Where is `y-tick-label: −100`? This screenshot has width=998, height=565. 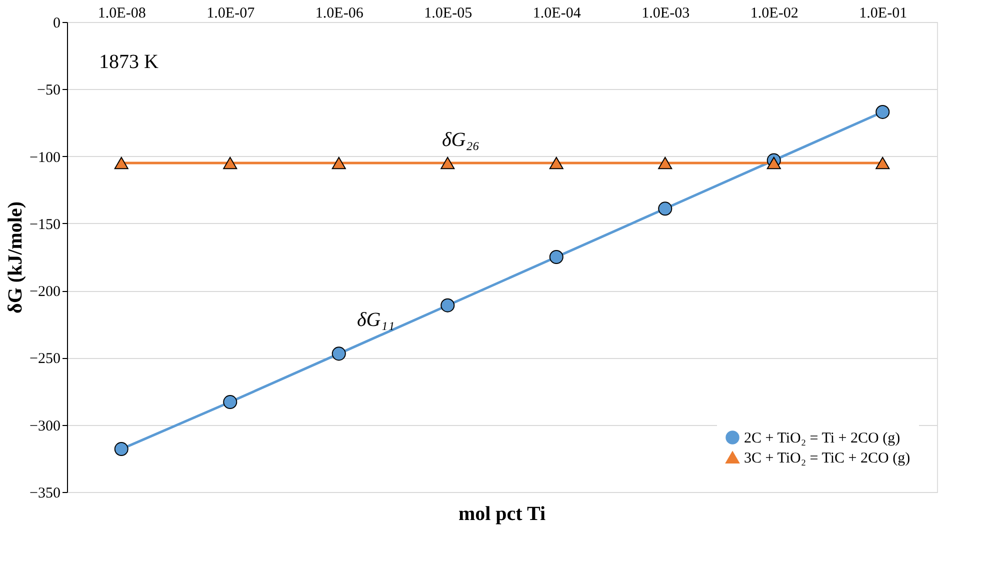
y-tick-label: −100 is located at coordinates (45, 158).